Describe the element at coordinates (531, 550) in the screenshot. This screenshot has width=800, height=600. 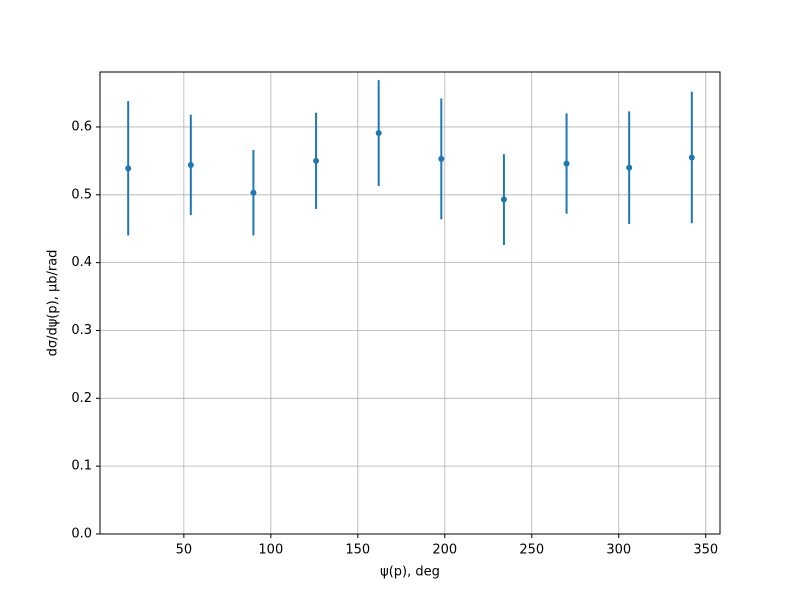
I see `x-tick-label: 250` at that location.